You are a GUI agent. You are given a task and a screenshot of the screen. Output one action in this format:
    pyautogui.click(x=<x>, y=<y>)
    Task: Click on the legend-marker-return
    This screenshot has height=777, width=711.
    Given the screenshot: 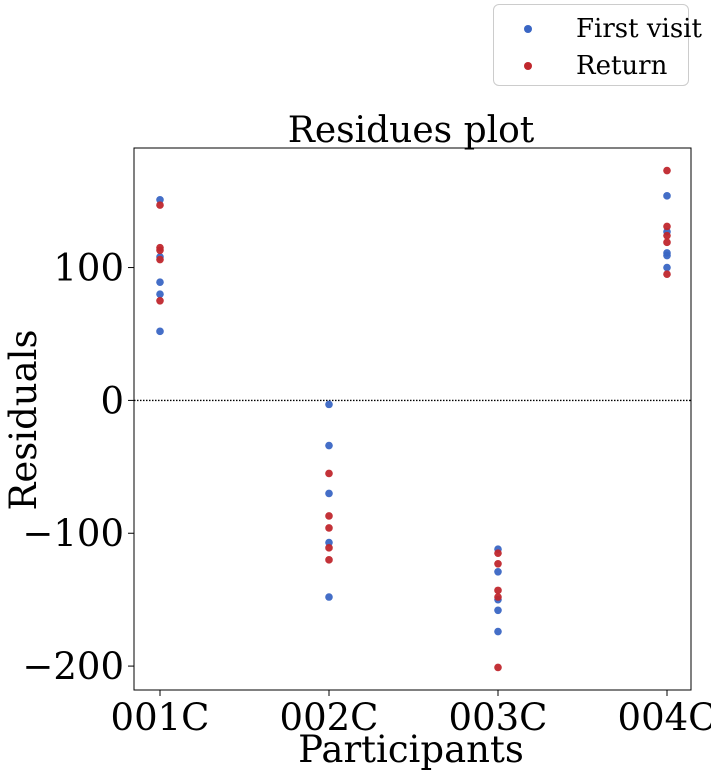 What is the action you would take?
    pyautogui.click(x=528, y=66)
    